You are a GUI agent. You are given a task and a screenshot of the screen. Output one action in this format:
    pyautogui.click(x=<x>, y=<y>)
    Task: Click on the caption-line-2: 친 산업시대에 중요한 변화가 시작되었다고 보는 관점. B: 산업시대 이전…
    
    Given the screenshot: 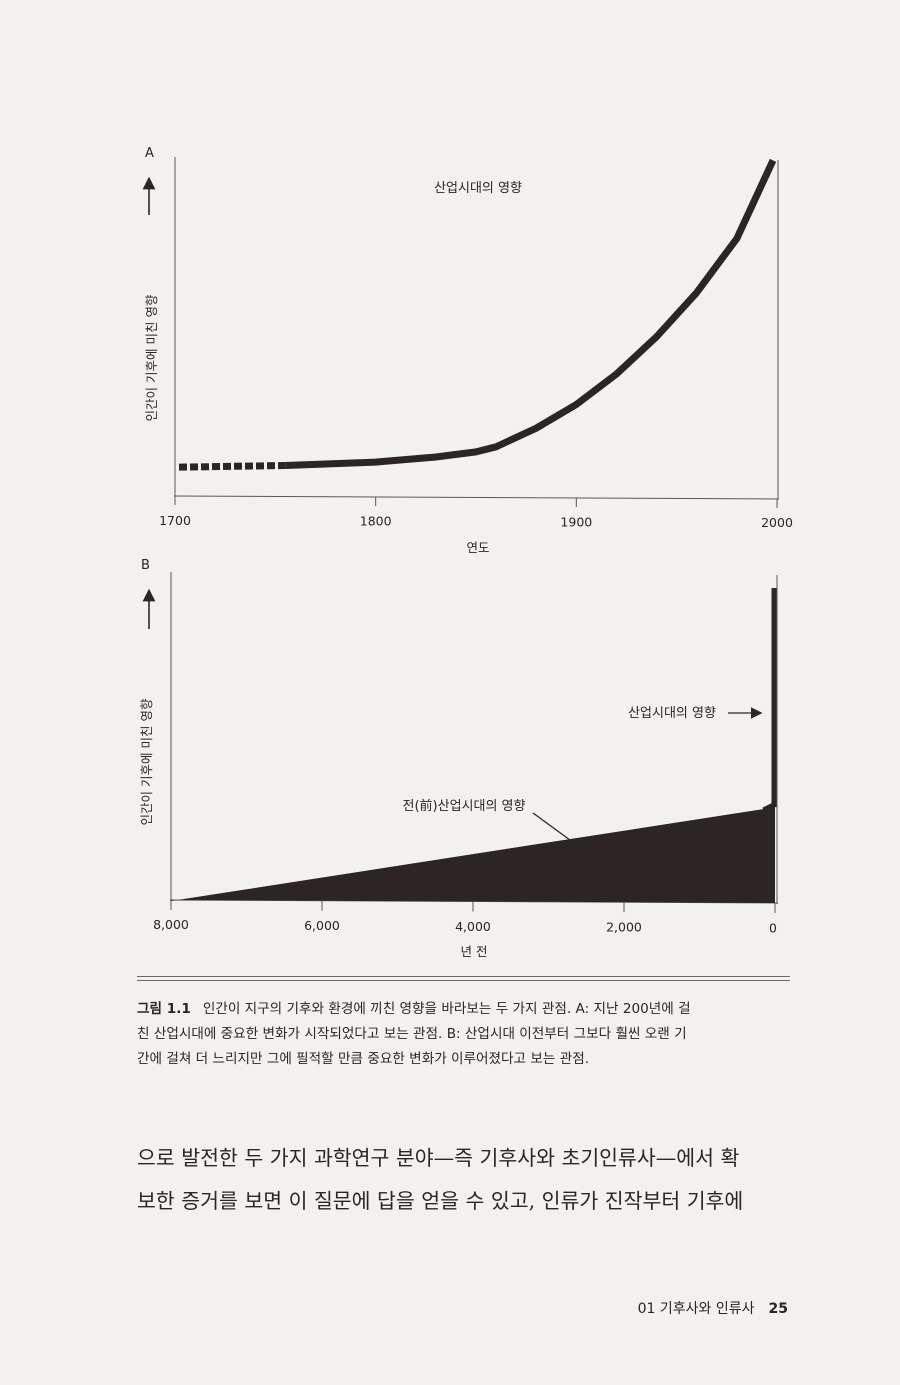 What is the action you would take?
    pyautogui.click(x=412, y=1034)
    